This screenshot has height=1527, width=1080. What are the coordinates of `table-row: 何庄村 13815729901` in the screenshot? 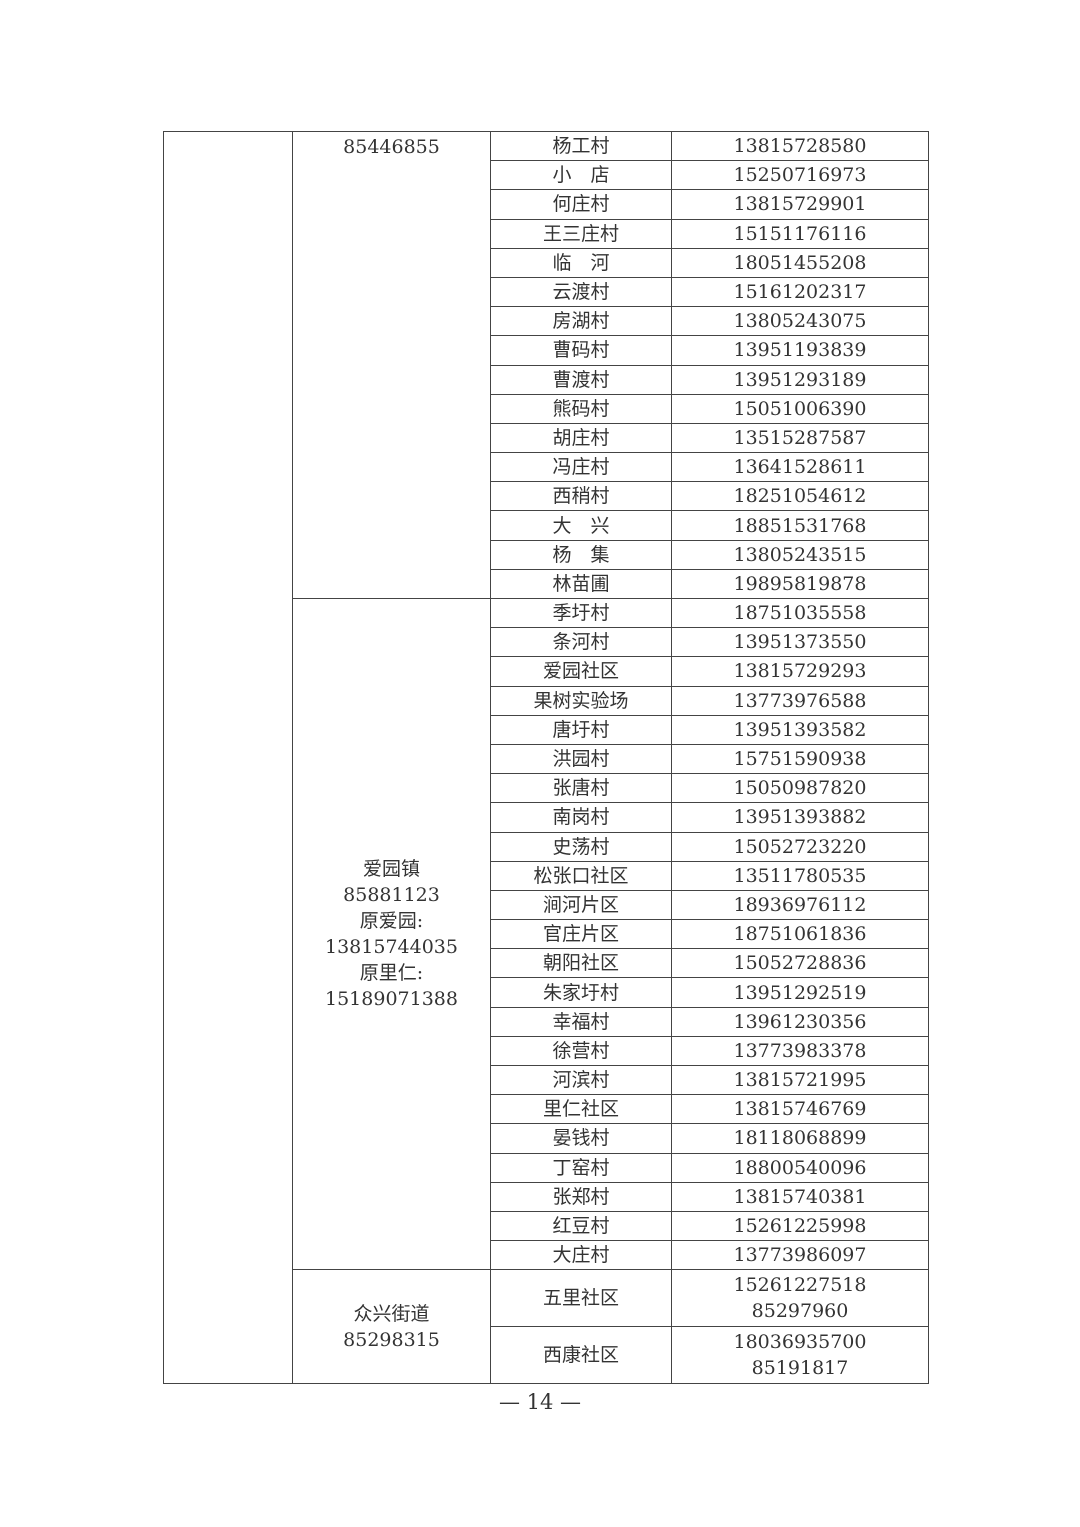 It's located at (546, 204).